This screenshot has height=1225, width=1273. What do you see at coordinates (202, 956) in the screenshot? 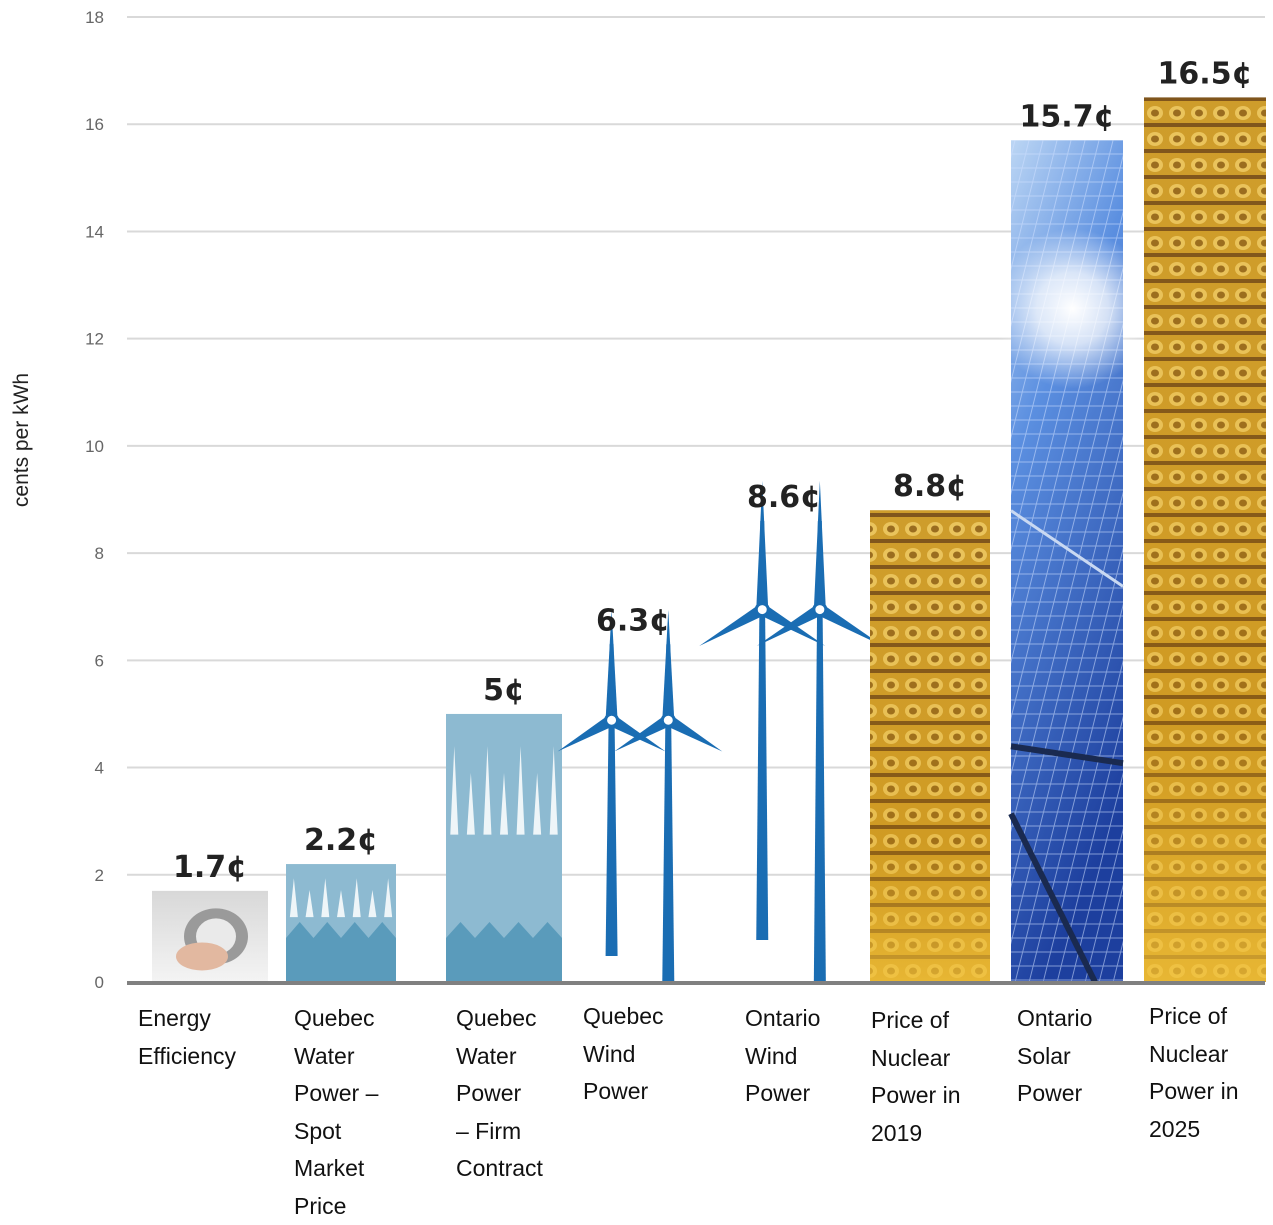
I see `hand-shape` at bounding box center [202, 956].